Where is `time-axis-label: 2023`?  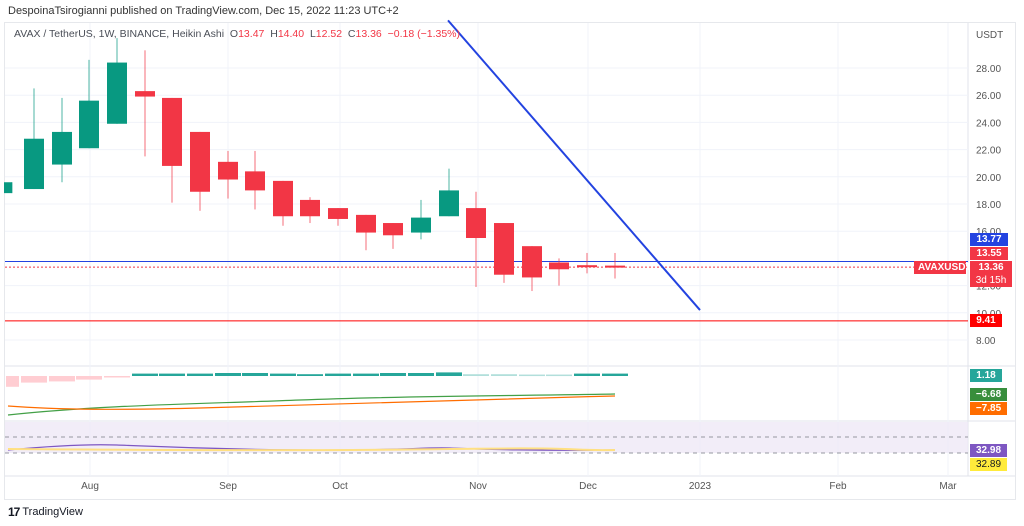 time-axis-label: 2023 is located at coordinates (700, 486).